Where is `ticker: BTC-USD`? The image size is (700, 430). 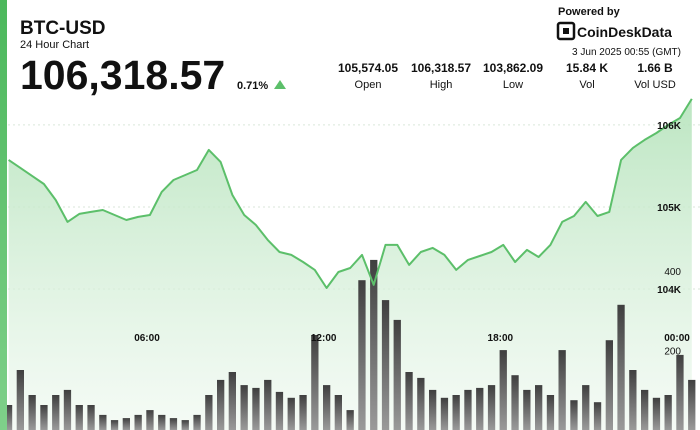 ticker: BTC-USD is located at coordinates (63, 28).